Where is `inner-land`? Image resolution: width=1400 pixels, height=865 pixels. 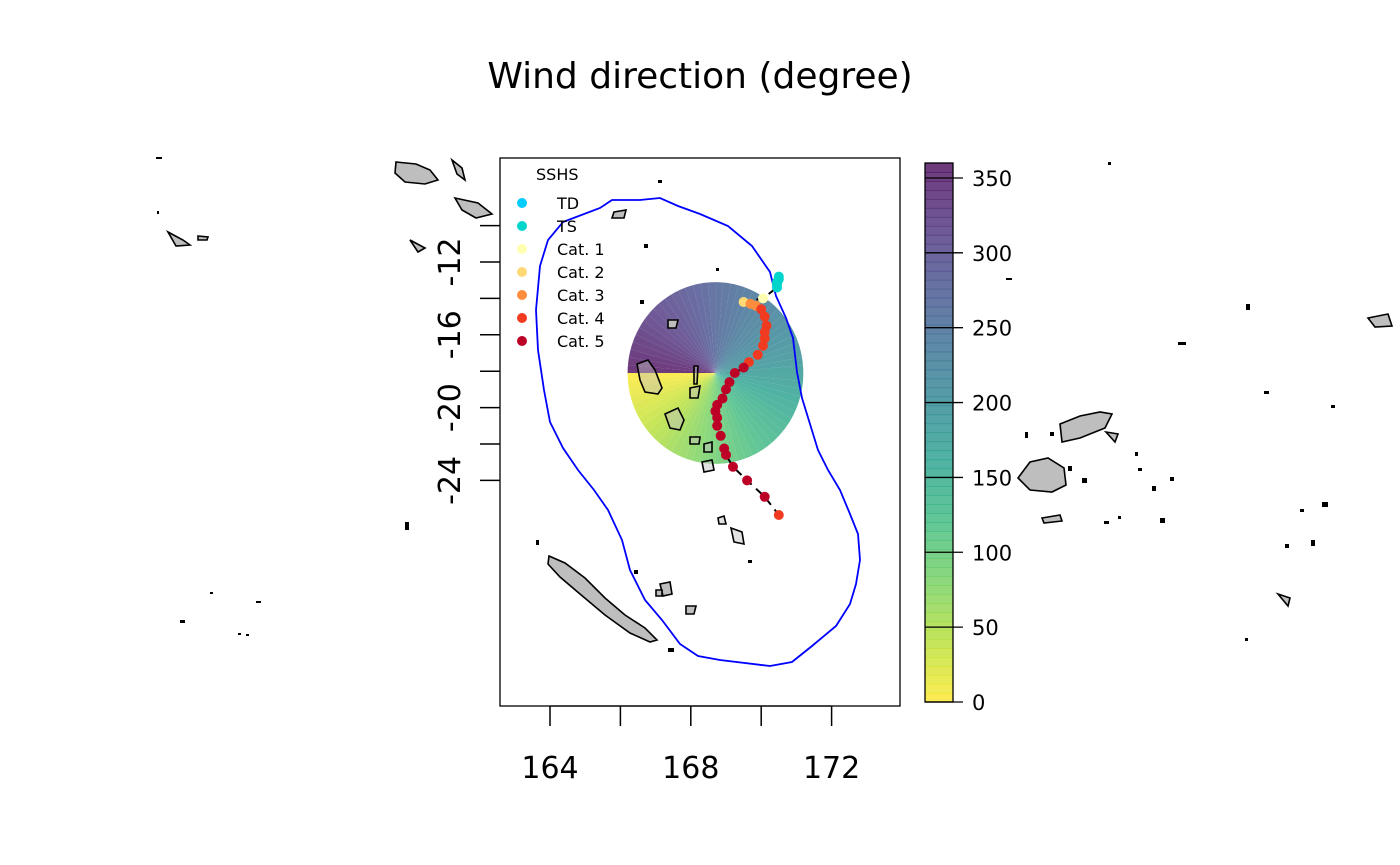
inner-land is located at coordinates (649, 416).